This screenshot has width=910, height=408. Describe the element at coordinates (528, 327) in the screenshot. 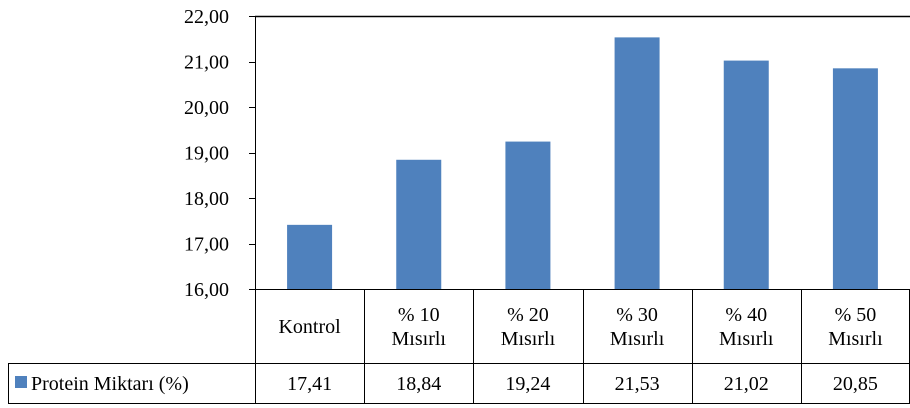

I see `category-label: % 20 Mısırlı` at that location.